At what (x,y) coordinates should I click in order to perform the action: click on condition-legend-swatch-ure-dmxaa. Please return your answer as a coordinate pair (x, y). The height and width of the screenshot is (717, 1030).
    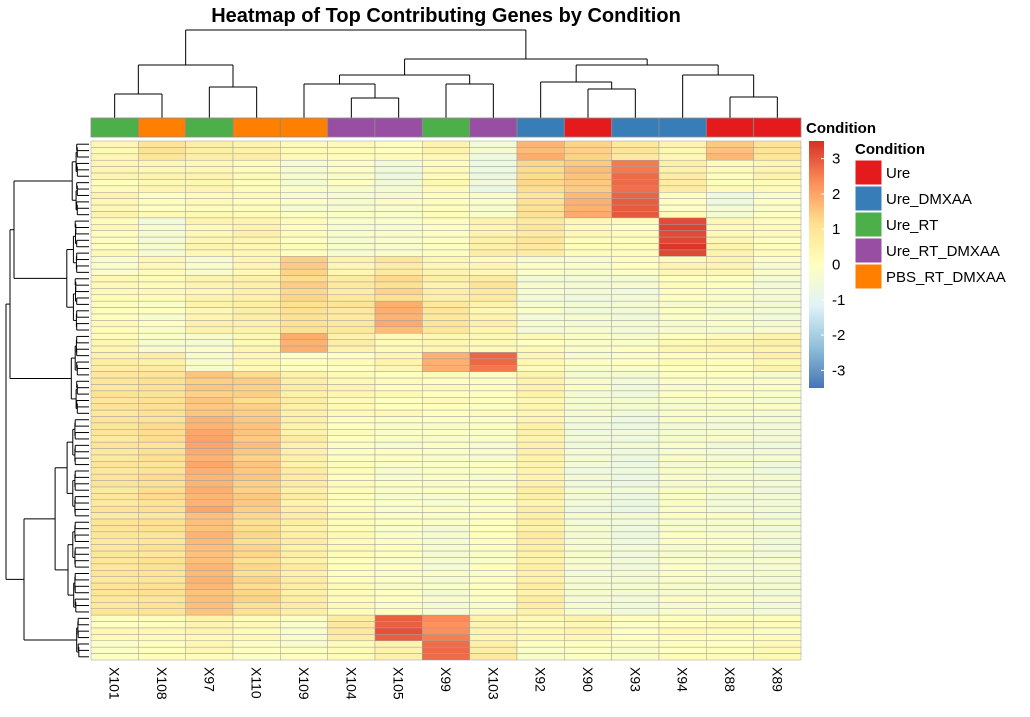
    Looking at the image, I should click on (868, 198).